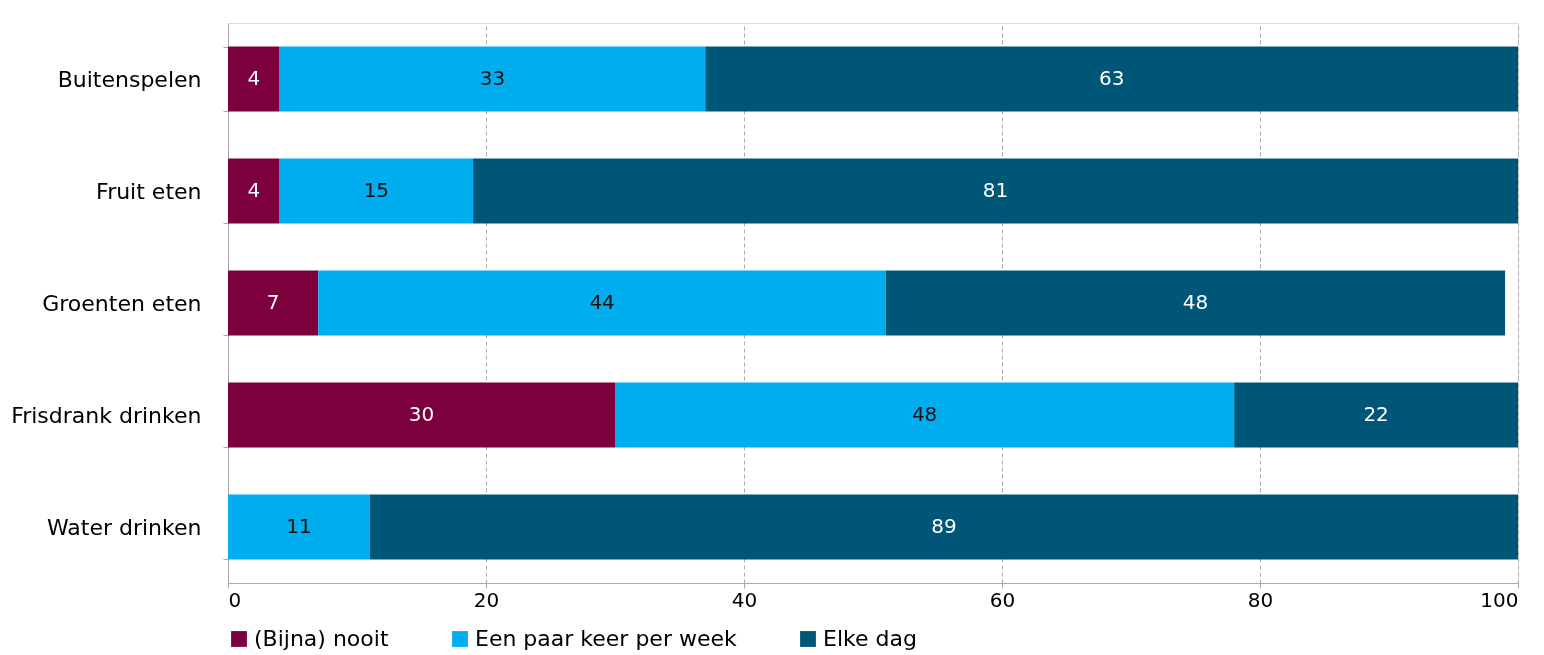  What do you see at coordinates (376, 190) in the screenshot?
I see `data-label: 15` at bounding box center [376, 190].